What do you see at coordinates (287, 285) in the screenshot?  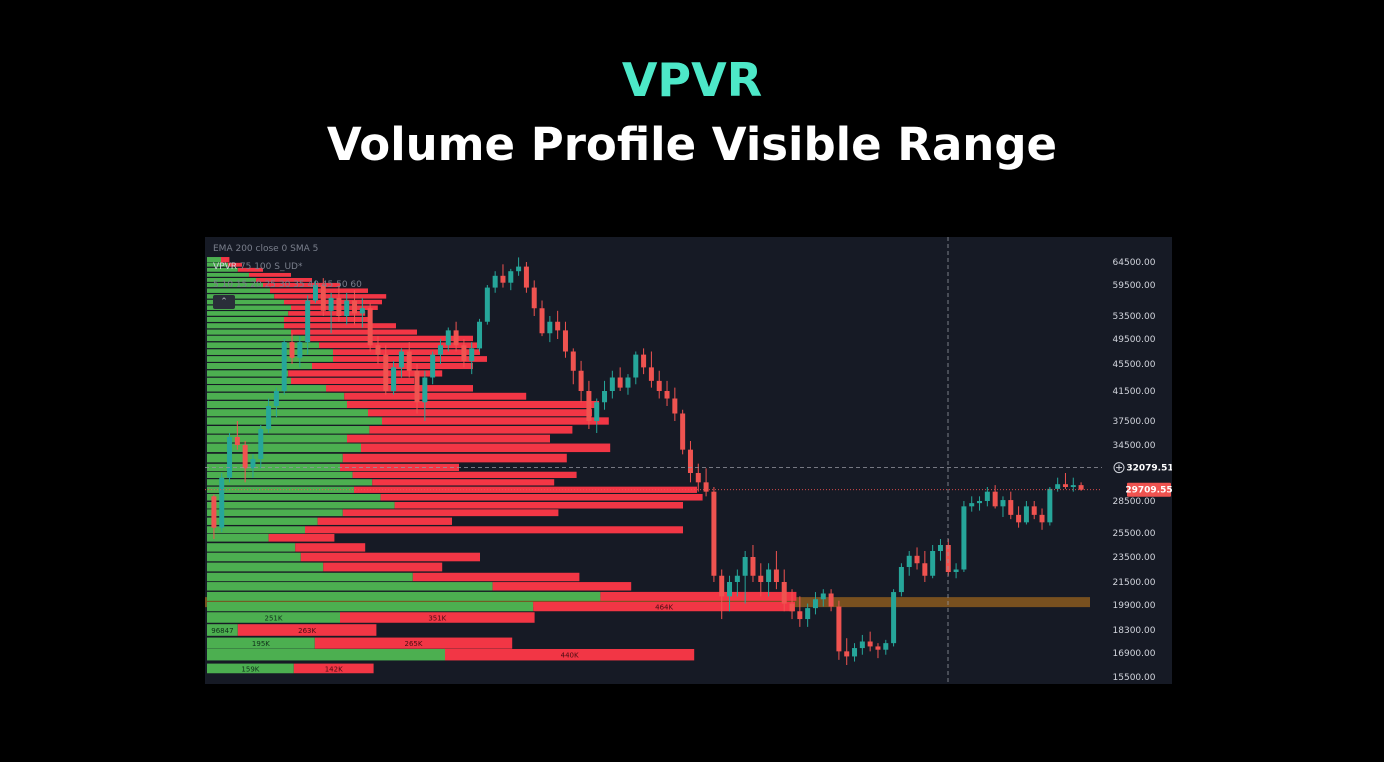 I see `legend-ma-ribbon: 5 10 15 20 25 30 35 40 45 50 60` at bounding box center [287, 285].